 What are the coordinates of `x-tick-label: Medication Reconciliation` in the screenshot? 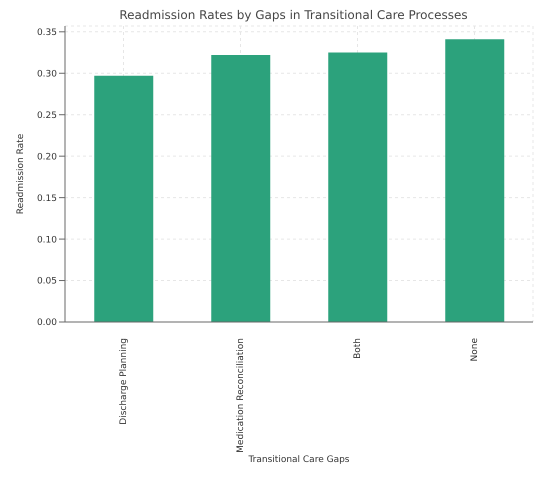 It's located at (241, 395).